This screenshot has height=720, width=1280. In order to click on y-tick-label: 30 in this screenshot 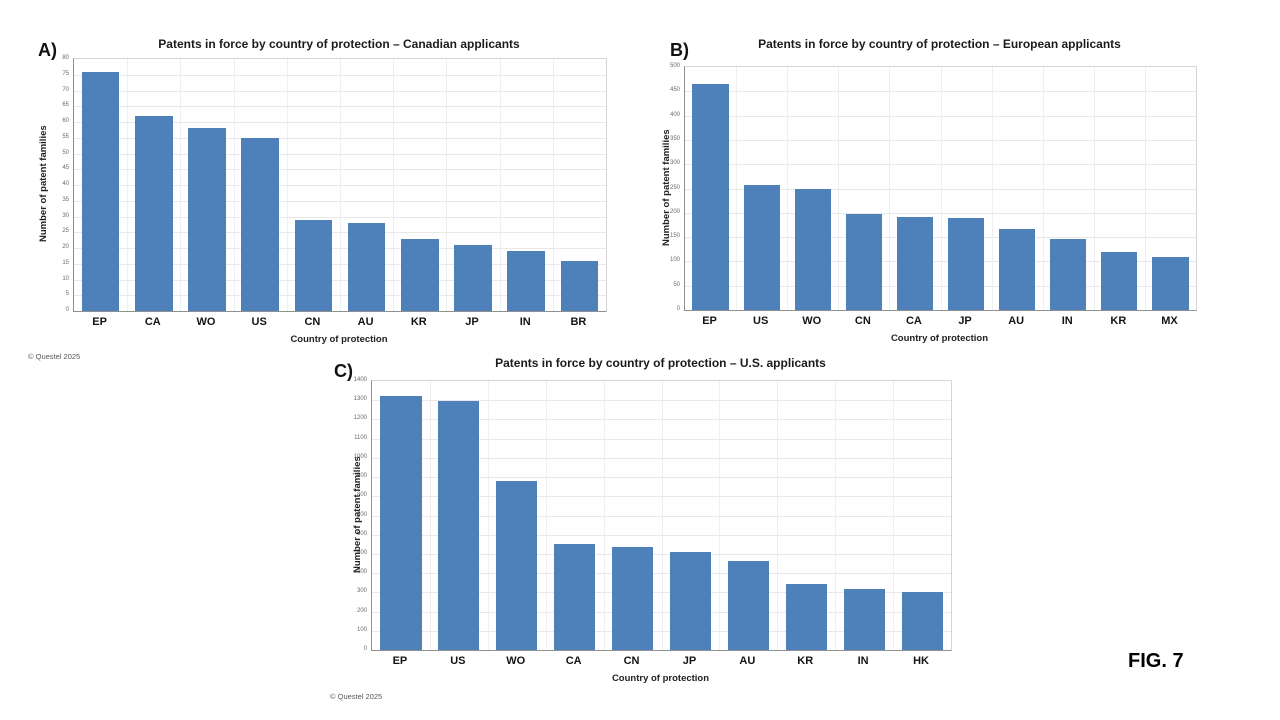, I will do `click(65, 215)`.